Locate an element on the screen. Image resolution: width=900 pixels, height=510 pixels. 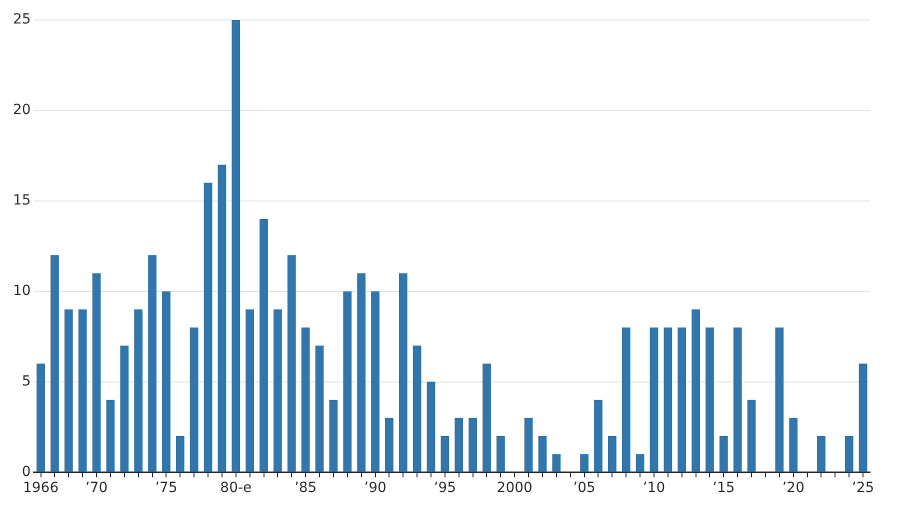
x-tick-label: ’05 is located at coordinates (584, 488).